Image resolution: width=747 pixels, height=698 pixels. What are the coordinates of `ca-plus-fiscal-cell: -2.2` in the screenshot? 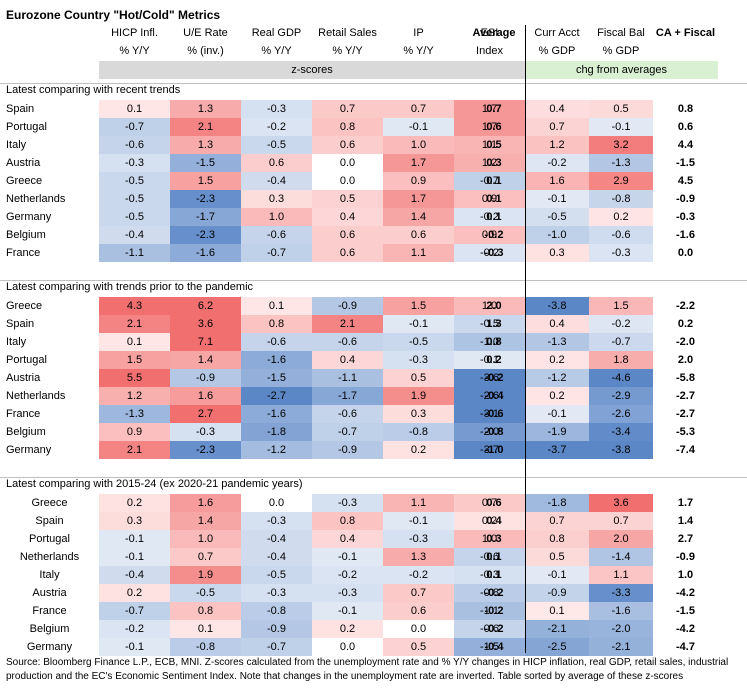 It's located at (685, 306).